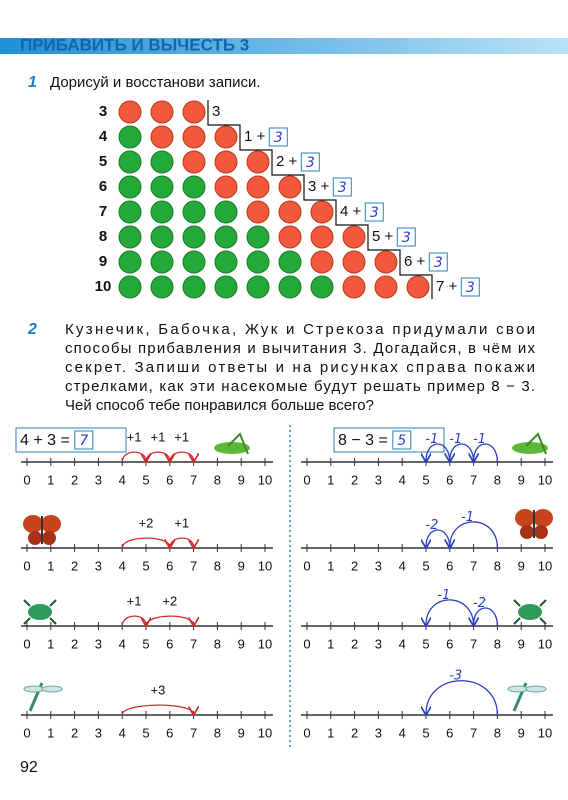  Describe the element at coordinates (351, 211) in the screenshot. I see `record: 4 +` at that location.